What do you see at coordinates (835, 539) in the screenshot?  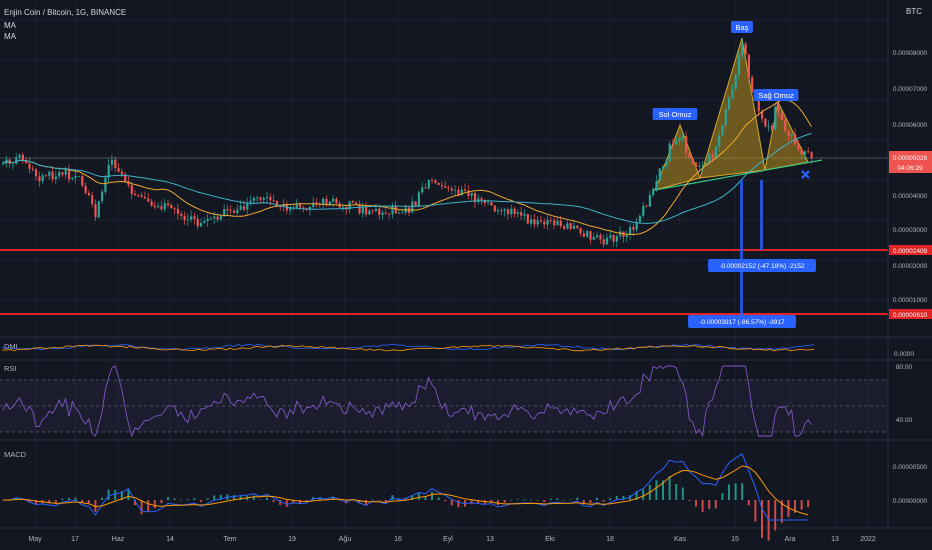 I see `time-tick-label: 13` at bounding box center [835, 539].